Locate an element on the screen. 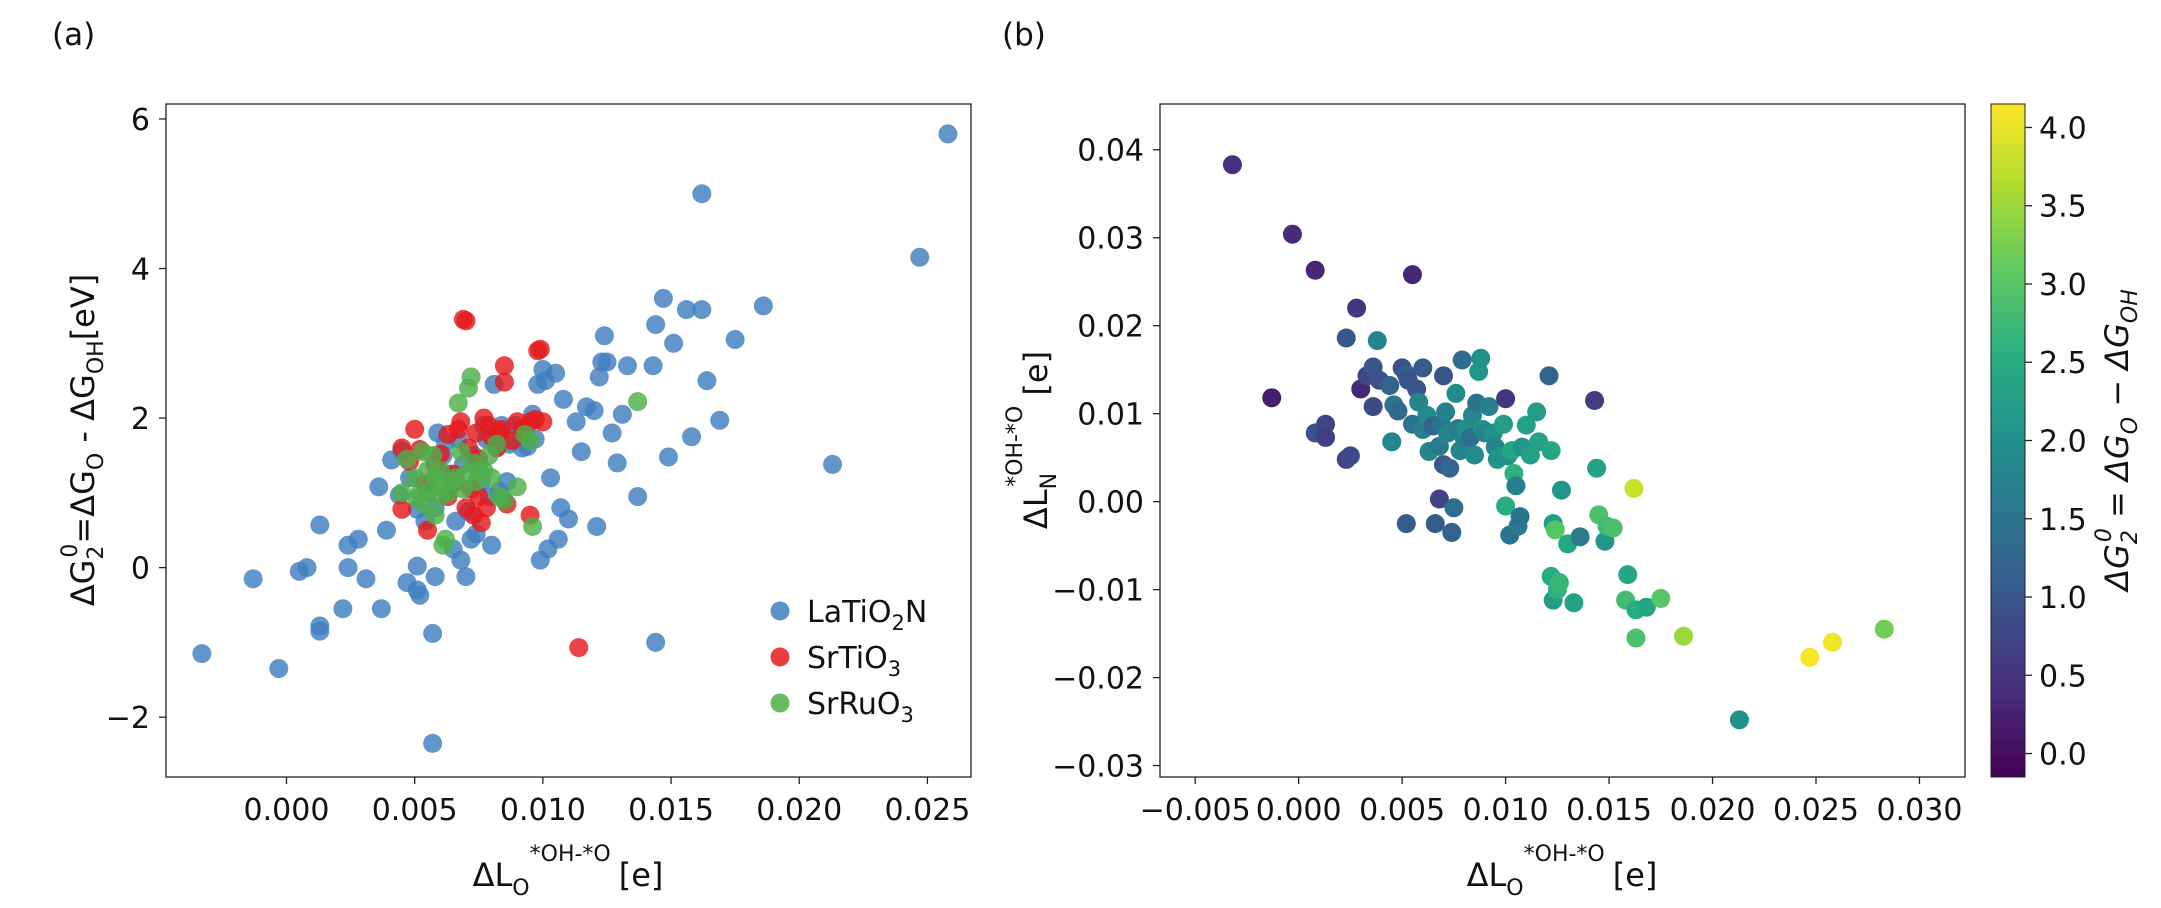 The image size is (2161, 908). legend-label-latio2n: LaTiO2N is located at coordinates (867, 615).